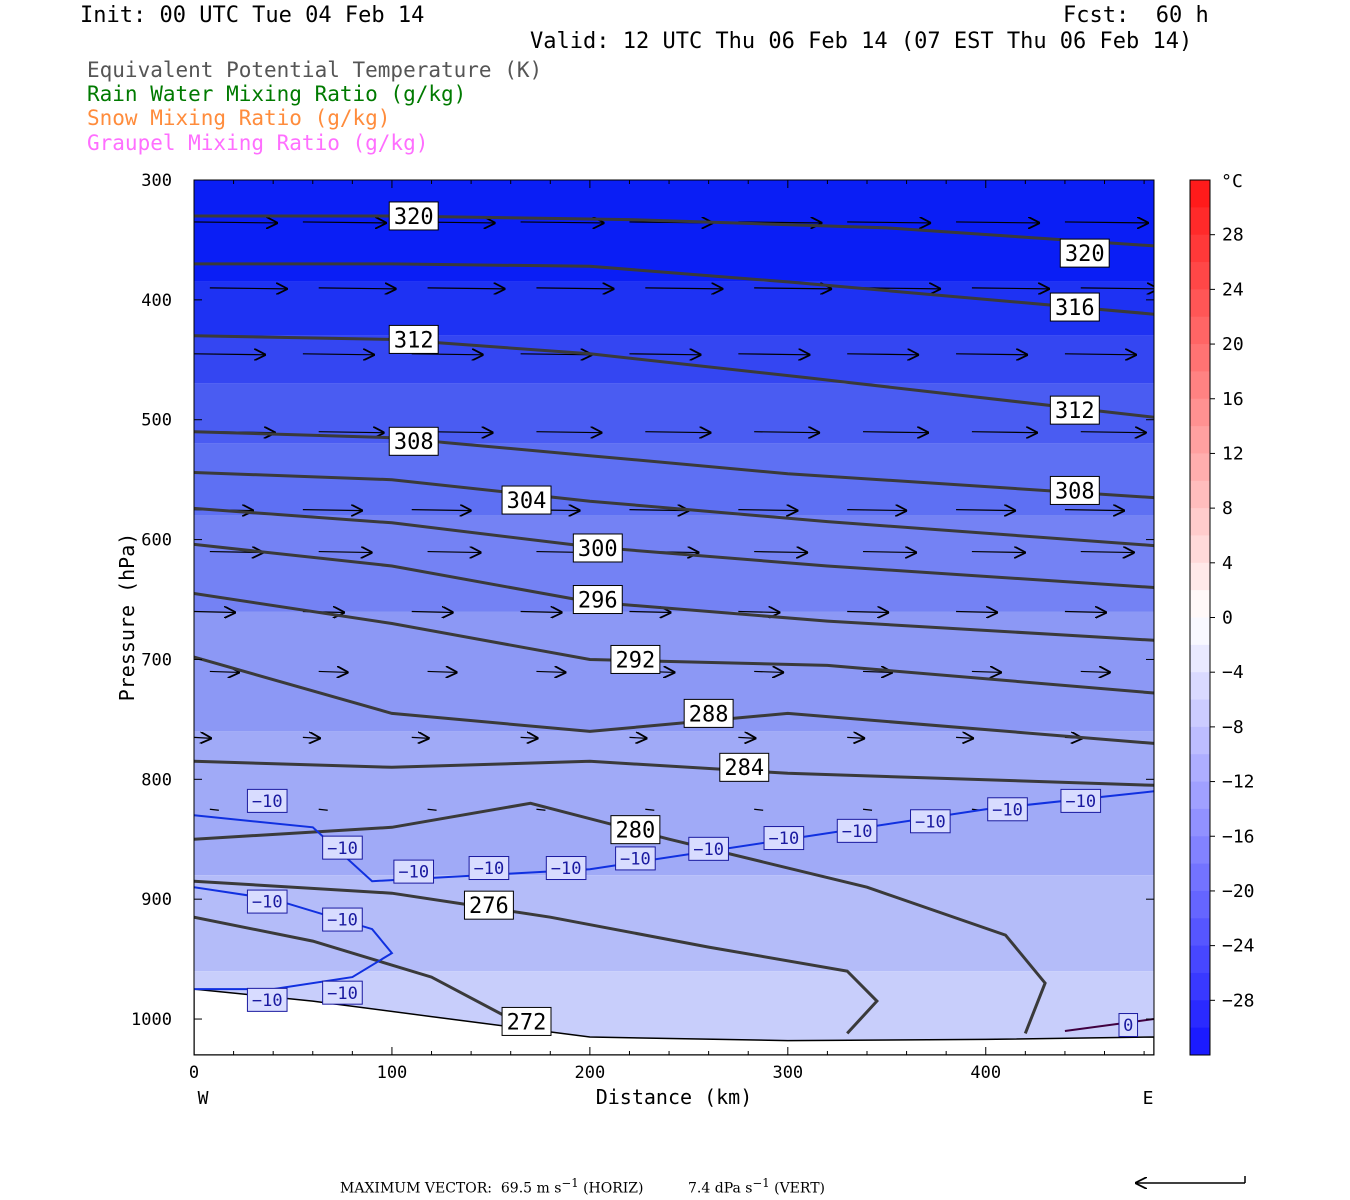  I want to click on footer-horiz-unit: (HORIZ), so click(613, 1188).